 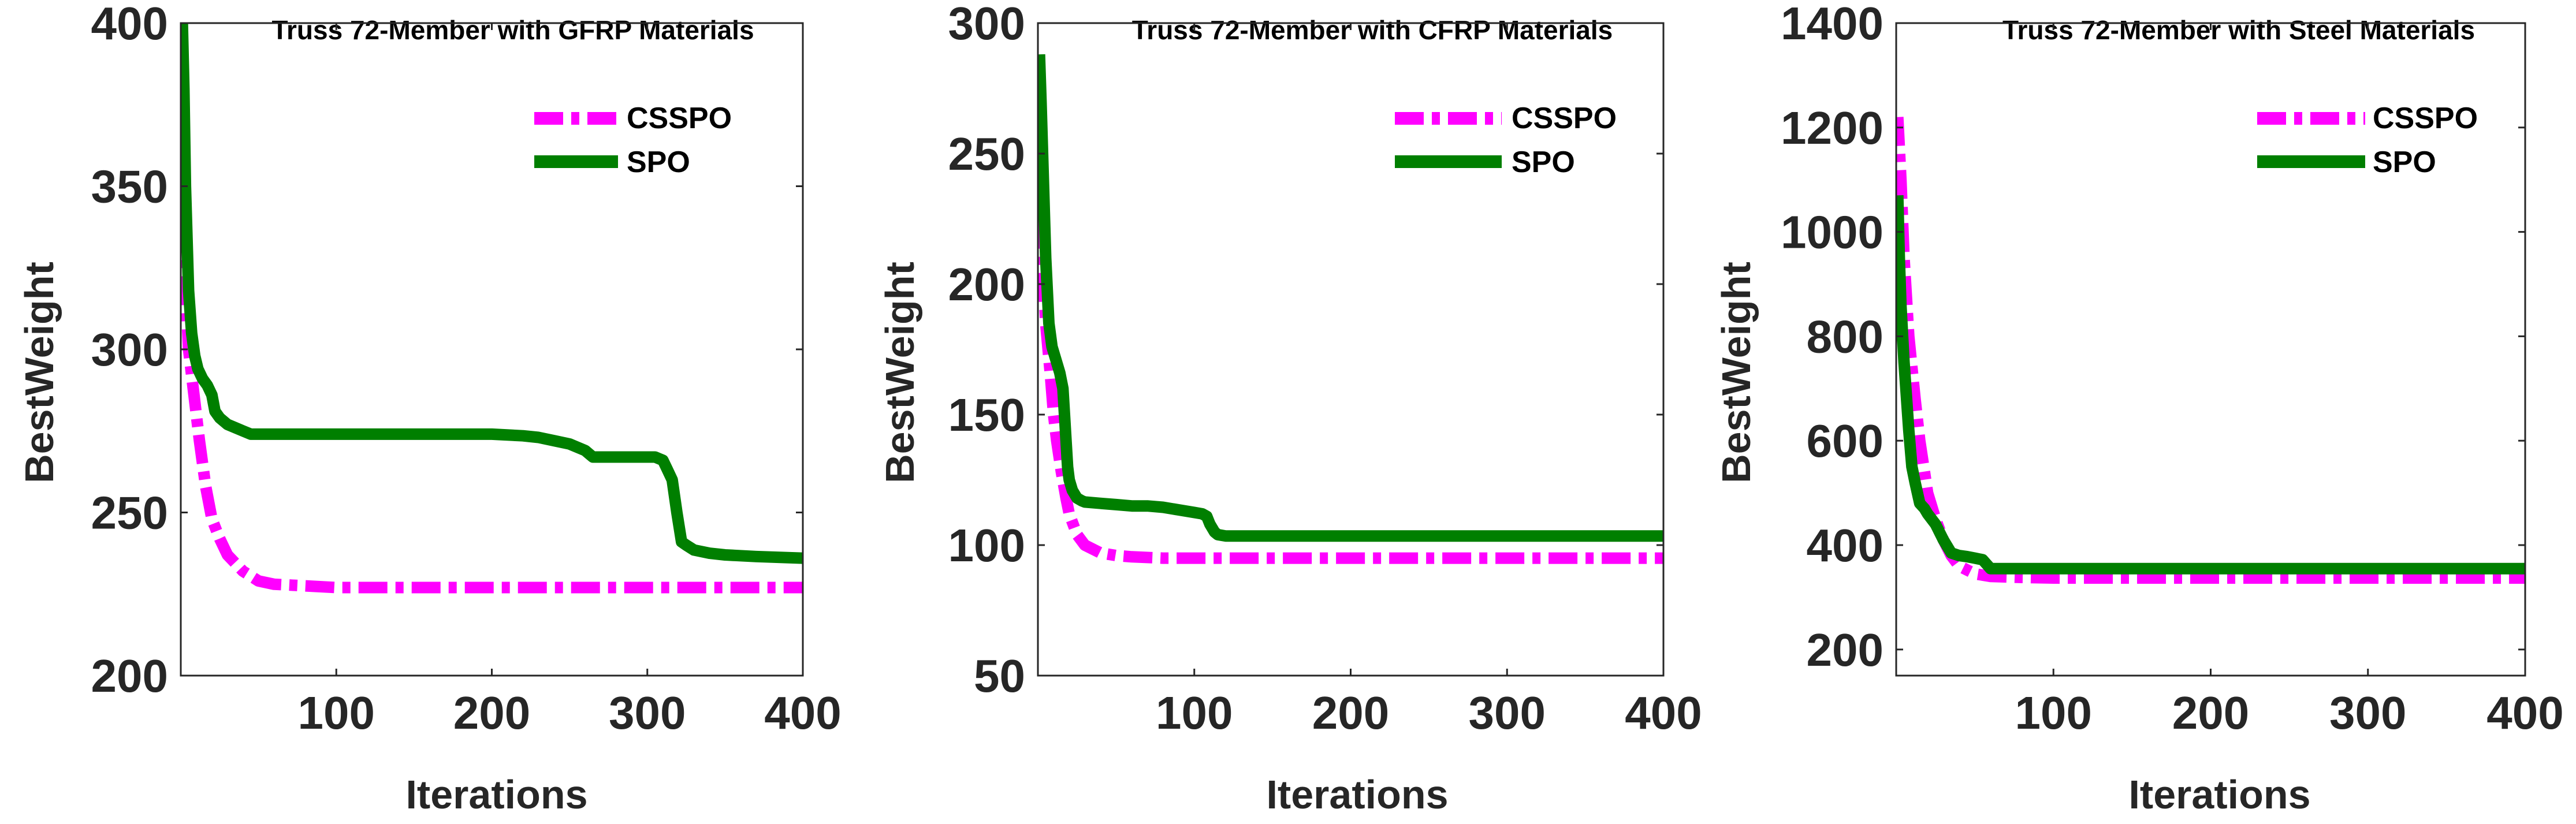 I want to click on y-tick-label: 100, so click(x=987, y=545).